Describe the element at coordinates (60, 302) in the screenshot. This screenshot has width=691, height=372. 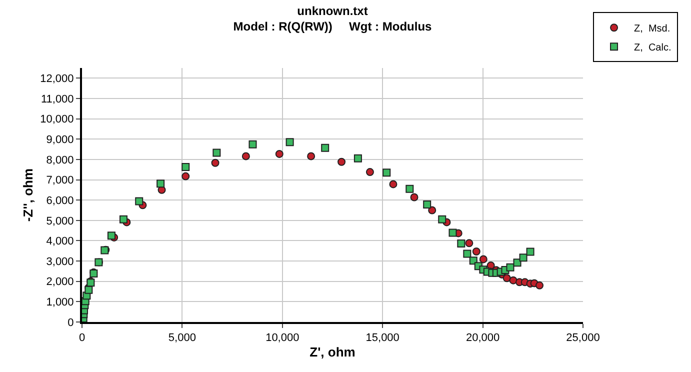
I see `y-tick-label: 1,000` at that location.